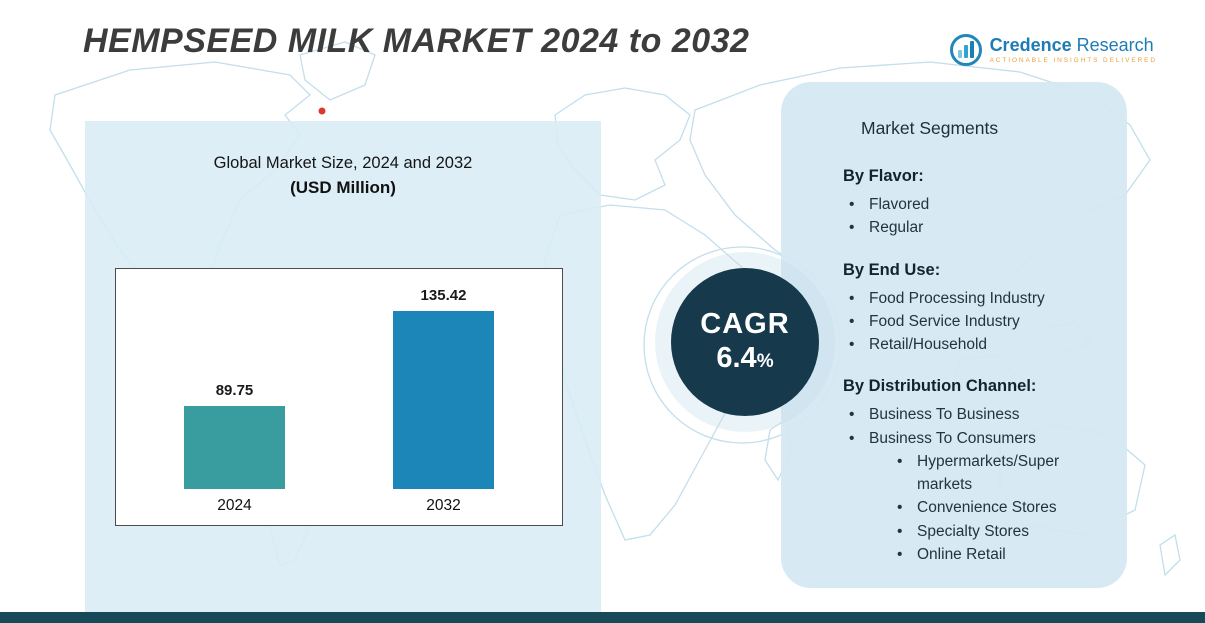  Describe the element at coordinates (343, 187) in the screenshot. I see `chart-subtitle: (USD Million)` at that location.